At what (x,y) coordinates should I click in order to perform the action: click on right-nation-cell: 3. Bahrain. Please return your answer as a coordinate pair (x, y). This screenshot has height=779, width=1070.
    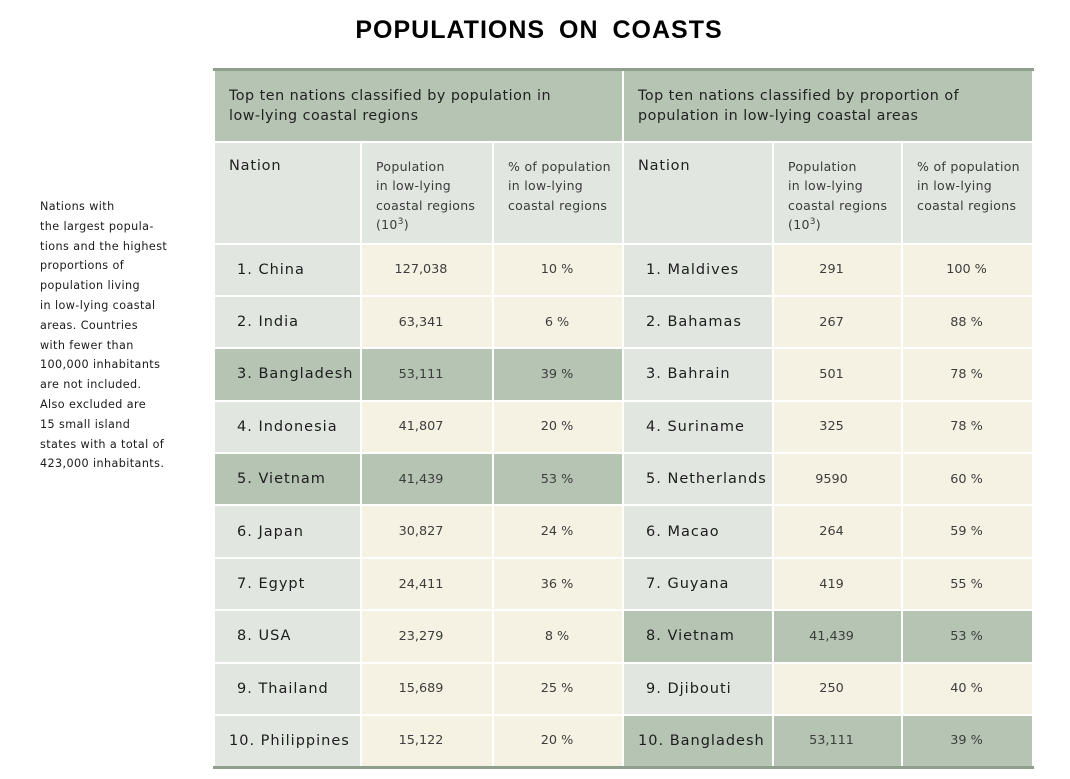
    Looking at the image, I should click on (698, 374).